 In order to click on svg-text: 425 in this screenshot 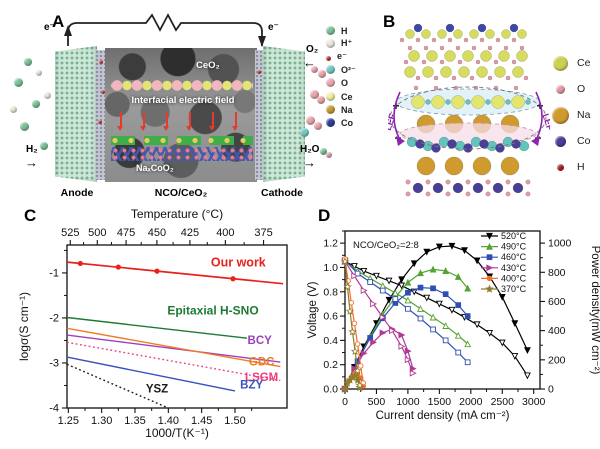, I will do `click(190, 233)`.